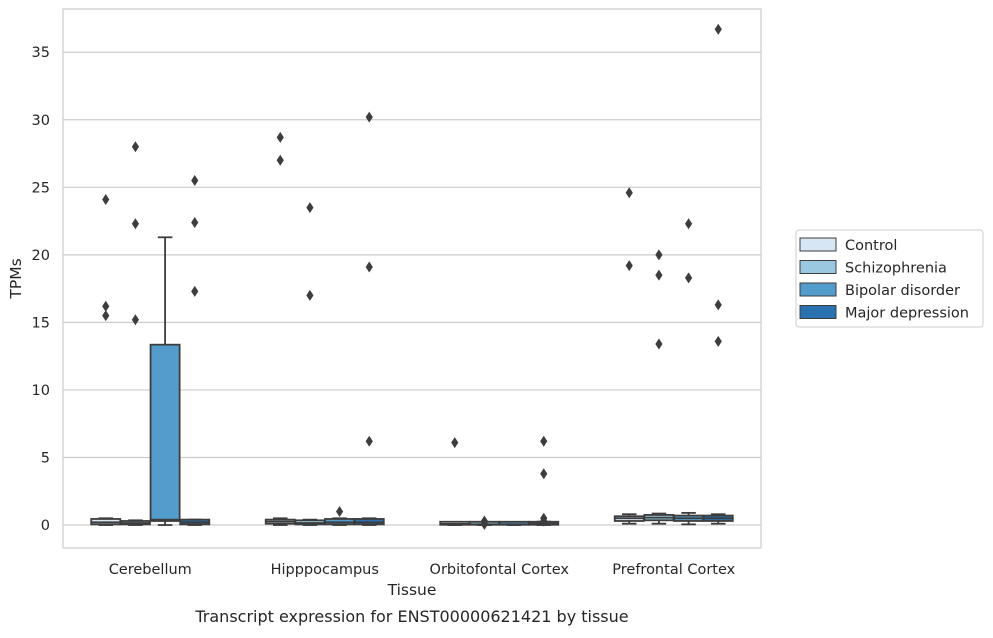 The width and height of the screenshot is (993, 638). What do you see at coordinates (902, 291) in the screenshot?
I see `legend-label: Bipolar disorder` at bounding box center [902, 291].